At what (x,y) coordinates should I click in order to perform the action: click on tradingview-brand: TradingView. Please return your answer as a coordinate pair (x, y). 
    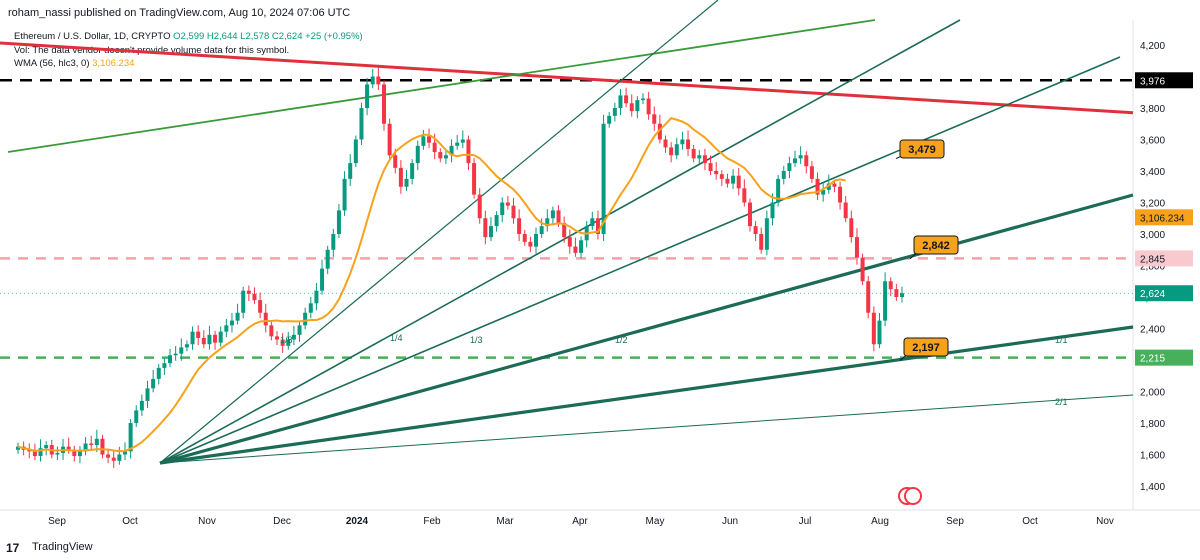
    Looking at the image, I should click on (62, 547).